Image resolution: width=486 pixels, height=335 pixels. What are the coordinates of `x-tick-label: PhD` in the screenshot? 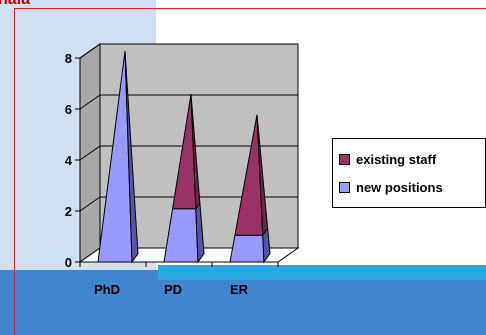 It's located at (107, 289).